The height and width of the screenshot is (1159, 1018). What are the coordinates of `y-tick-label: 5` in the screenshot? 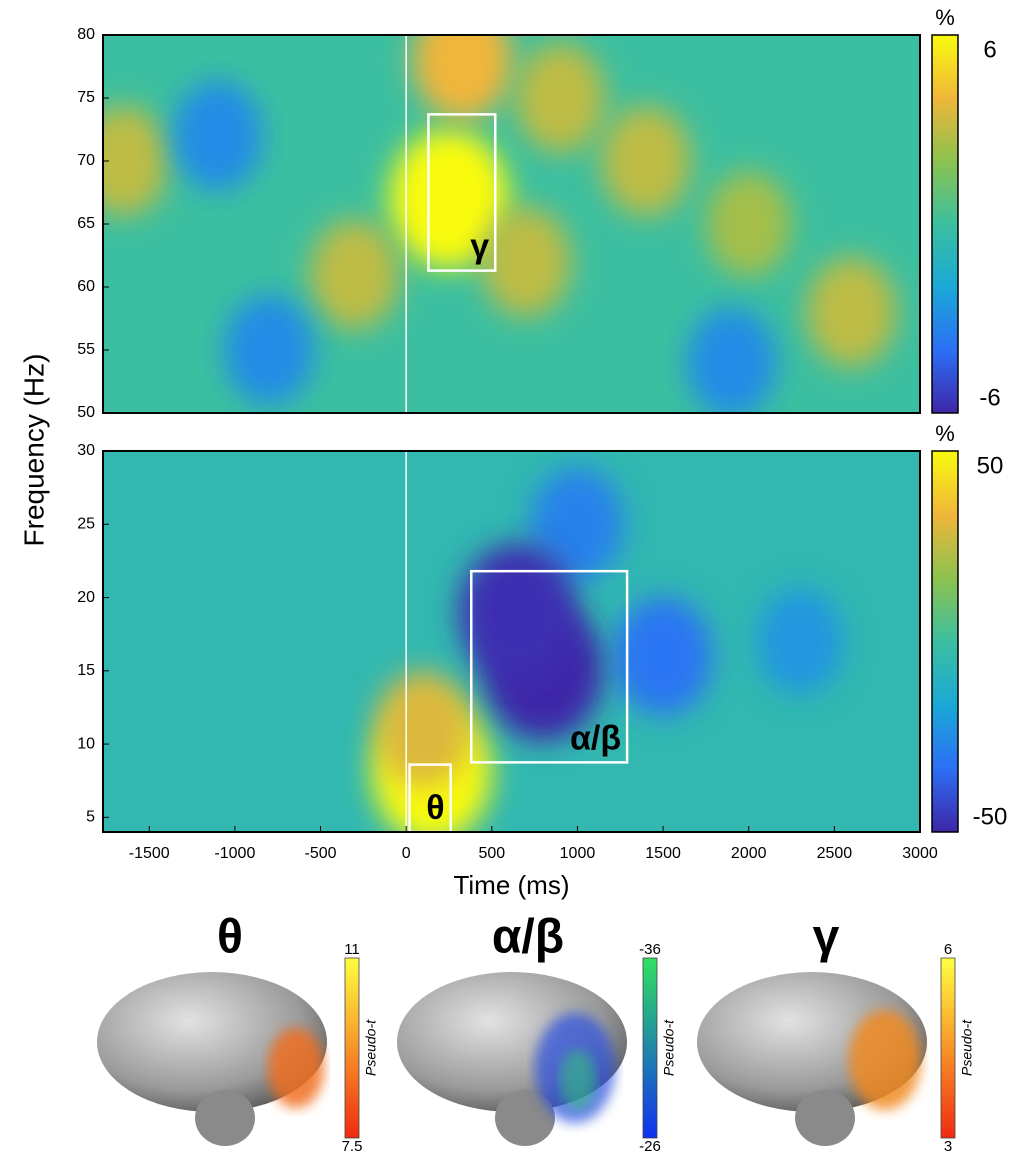 It's located at (90, 817).